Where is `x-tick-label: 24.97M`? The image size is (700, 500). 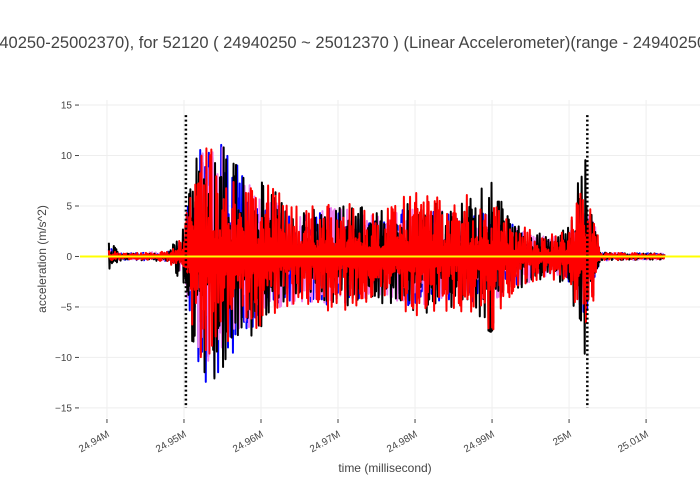
x-tick-label: 24.97M is located at coordinates (325, 442).